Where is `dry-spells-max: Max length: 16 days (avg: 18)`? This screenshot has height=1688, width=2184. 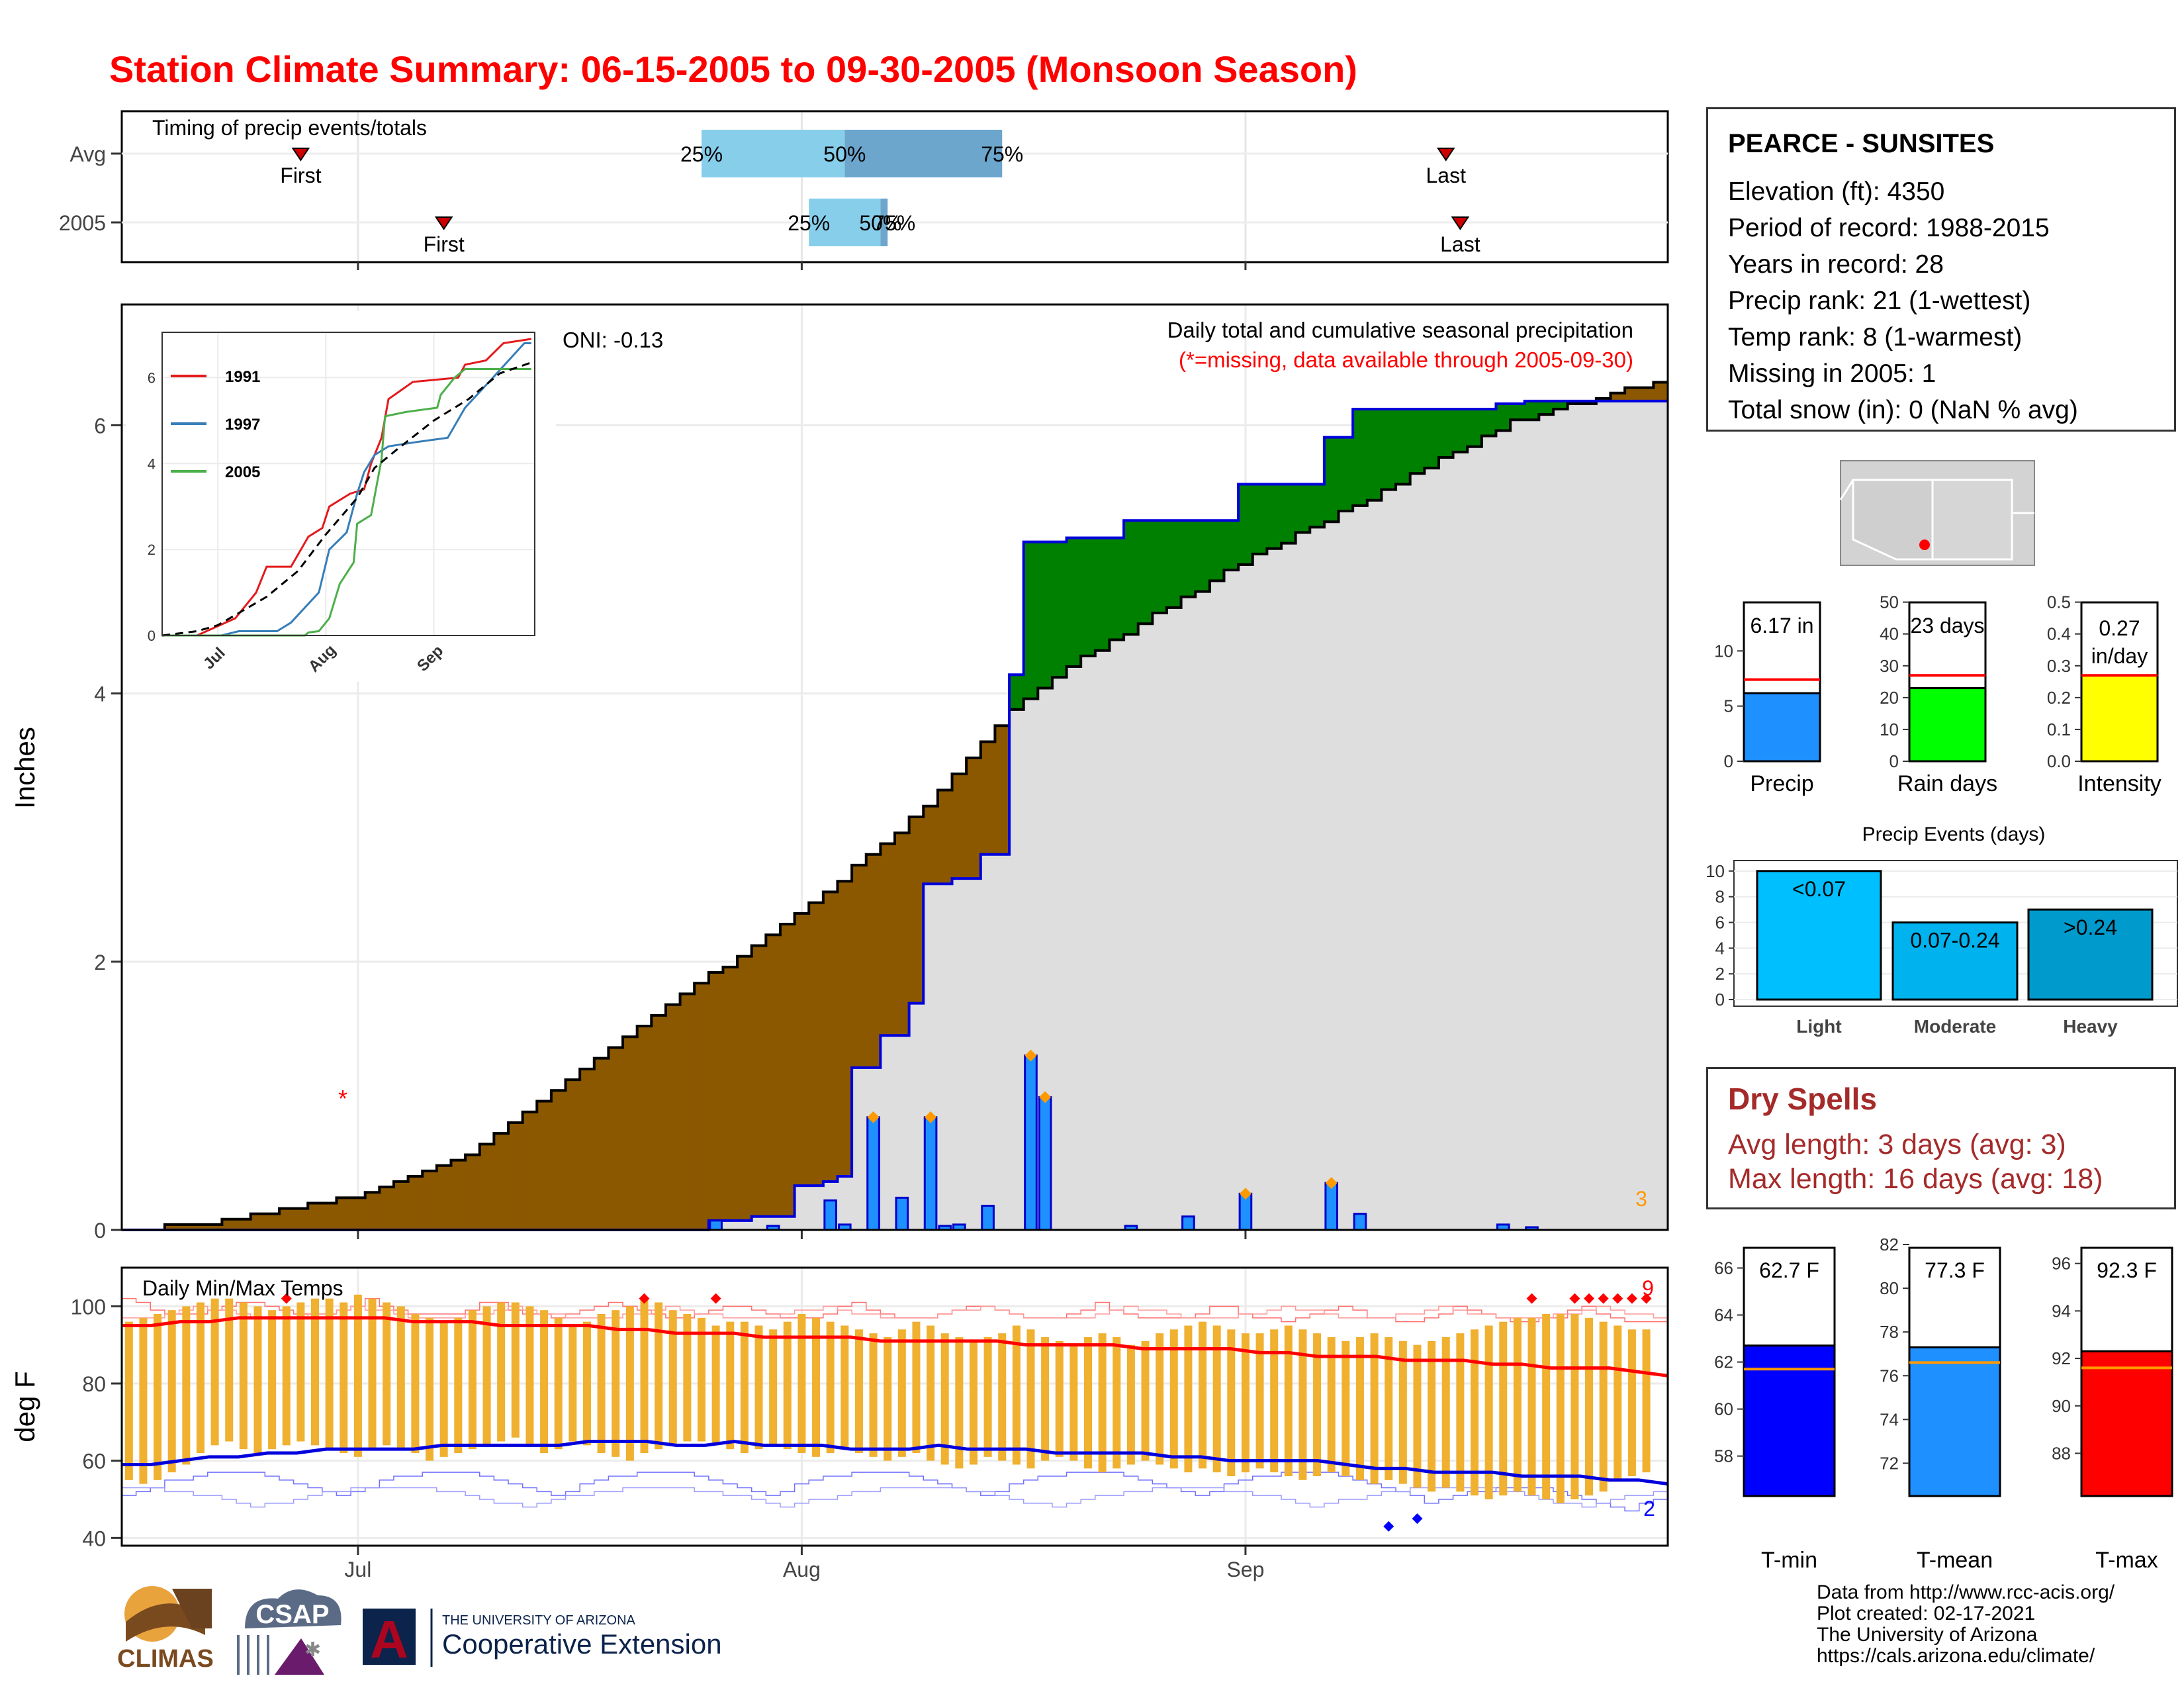
dry-spells-max: Max length: 16 days (avg: 18) is located at coordinates (1915, 1179).